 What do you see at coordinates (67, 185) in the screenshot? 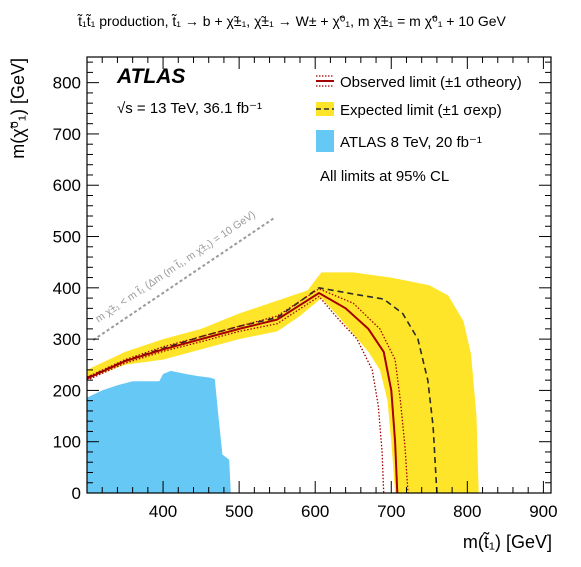
I see `y-tick-label: 600` at bounding box center [67, 185].